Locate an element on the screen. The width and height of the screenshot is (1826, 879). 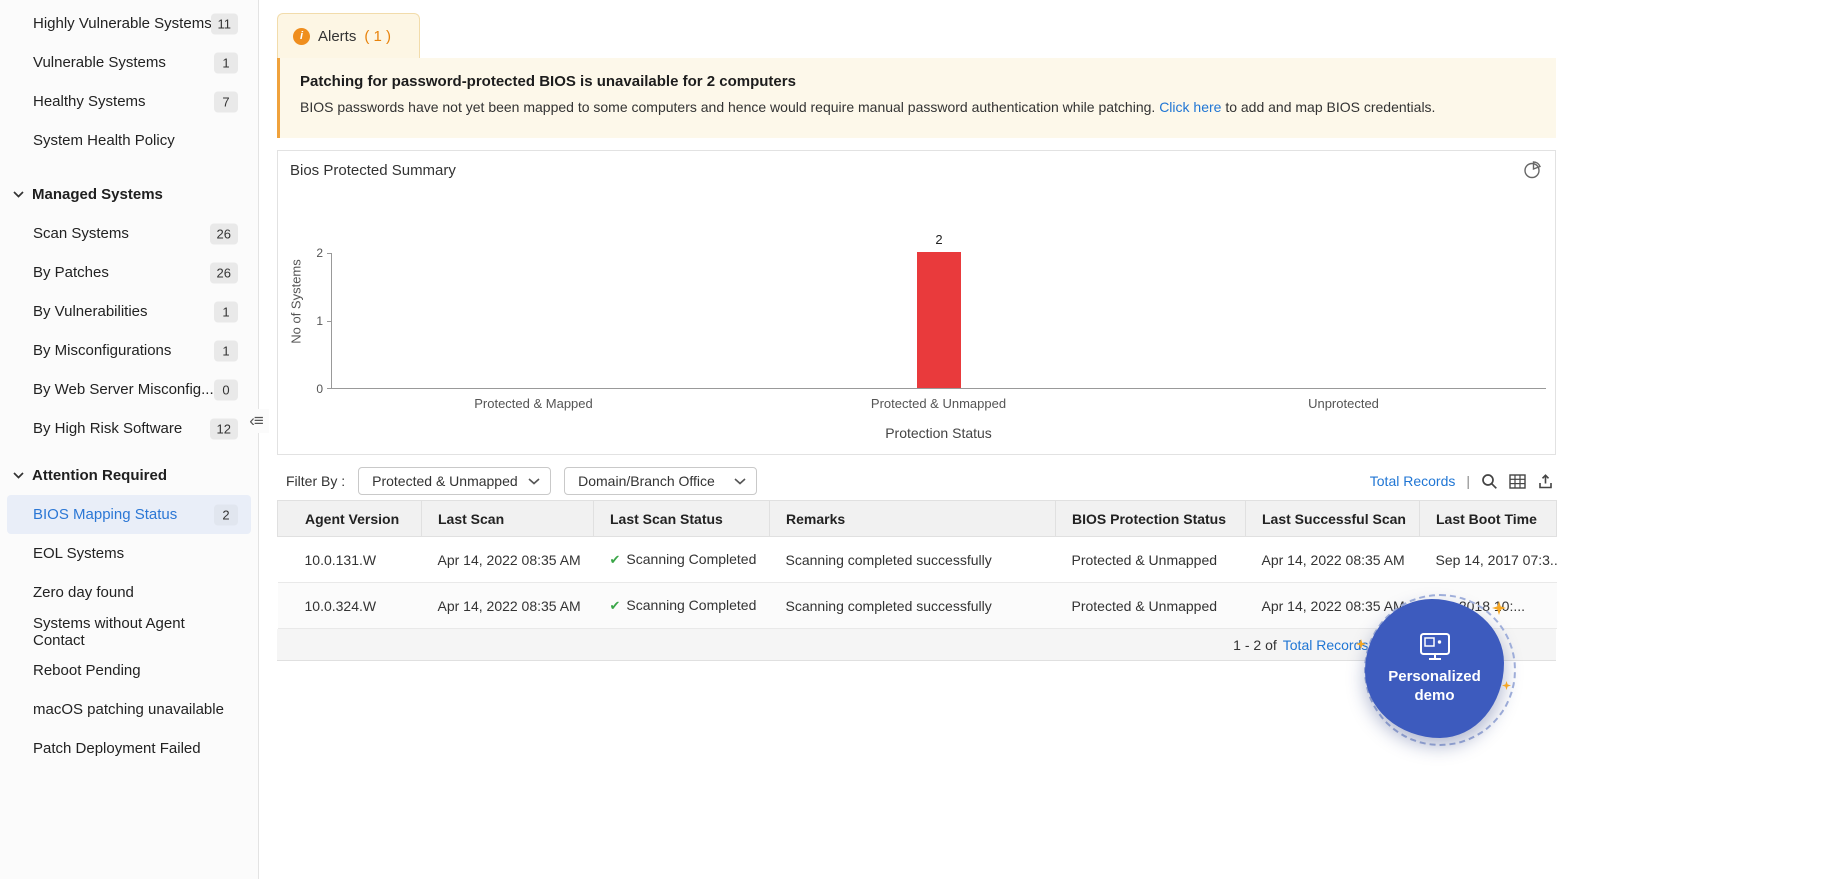
sparkle-icon is located at coordinates (1361, 644).